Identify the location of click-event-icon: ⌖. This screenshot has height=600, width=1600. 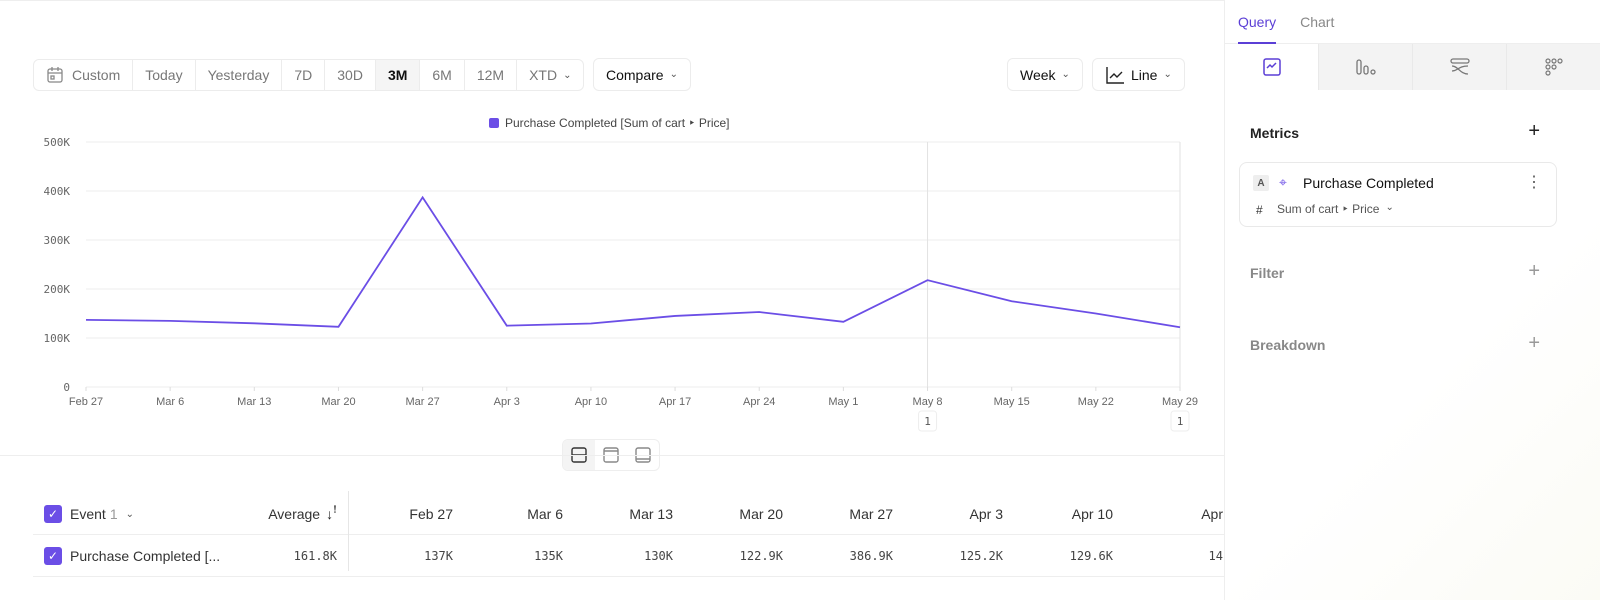
(1283, 182).